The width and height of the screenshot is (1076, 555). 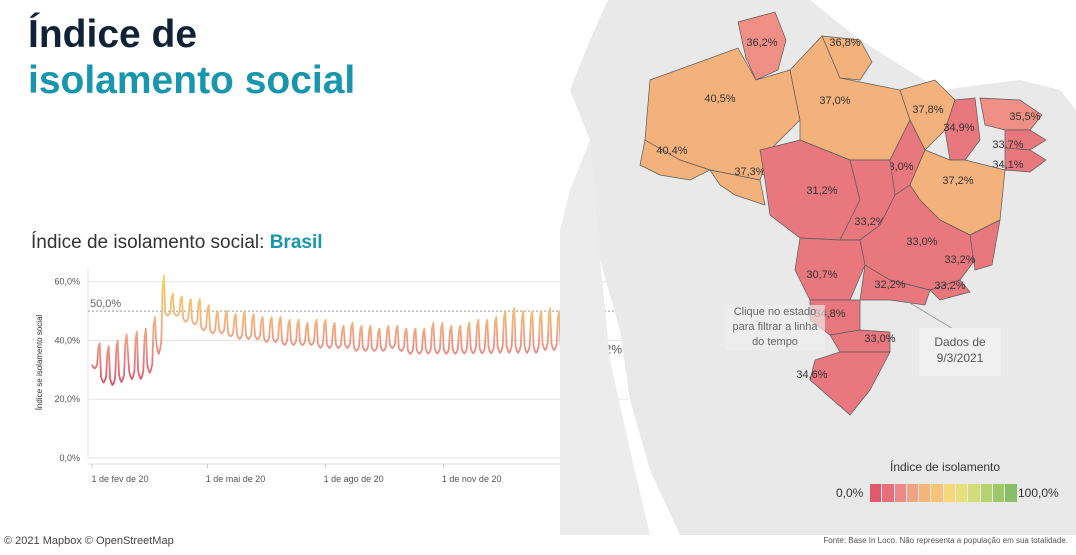 I want to click on page-title: Índice de isolamento social, so click(x=191, y=58).